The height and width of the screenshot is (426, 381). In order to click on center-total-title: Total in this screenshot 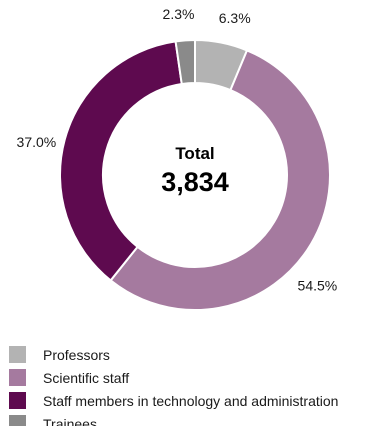, I will do `click(194, 153)`.